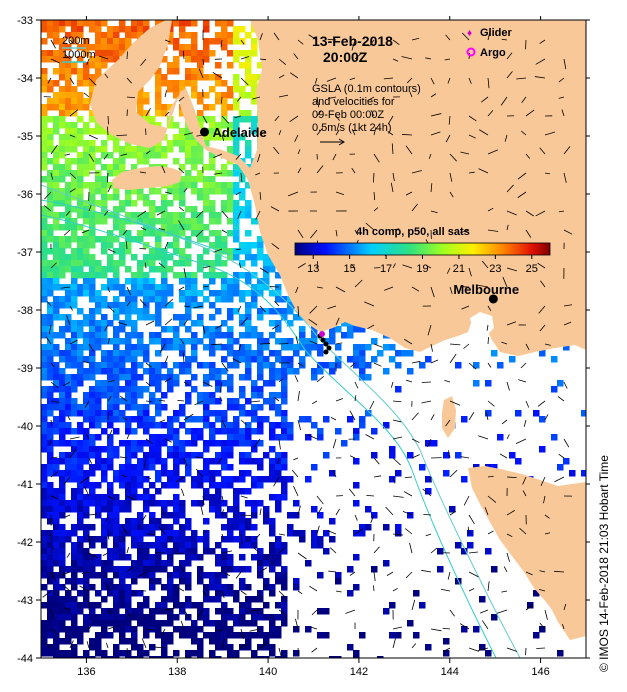 The height and width of the screenshot is (692, 627). What do you see at coordinates (25, 79) in the screenshot?
I see `lat-tick-label: -34` at bounding box center [25, 79].